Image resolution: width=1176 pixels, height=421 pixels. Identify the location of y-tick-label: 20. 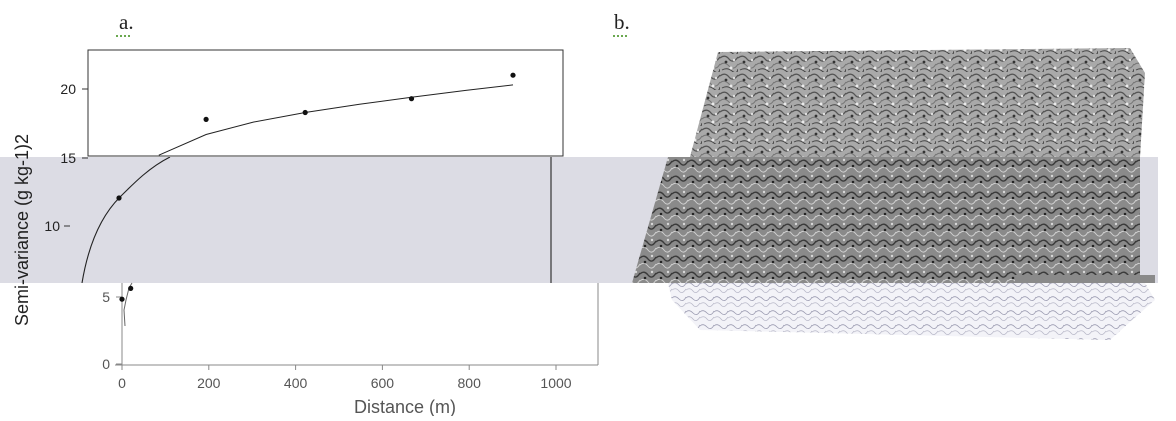
(68, 89).